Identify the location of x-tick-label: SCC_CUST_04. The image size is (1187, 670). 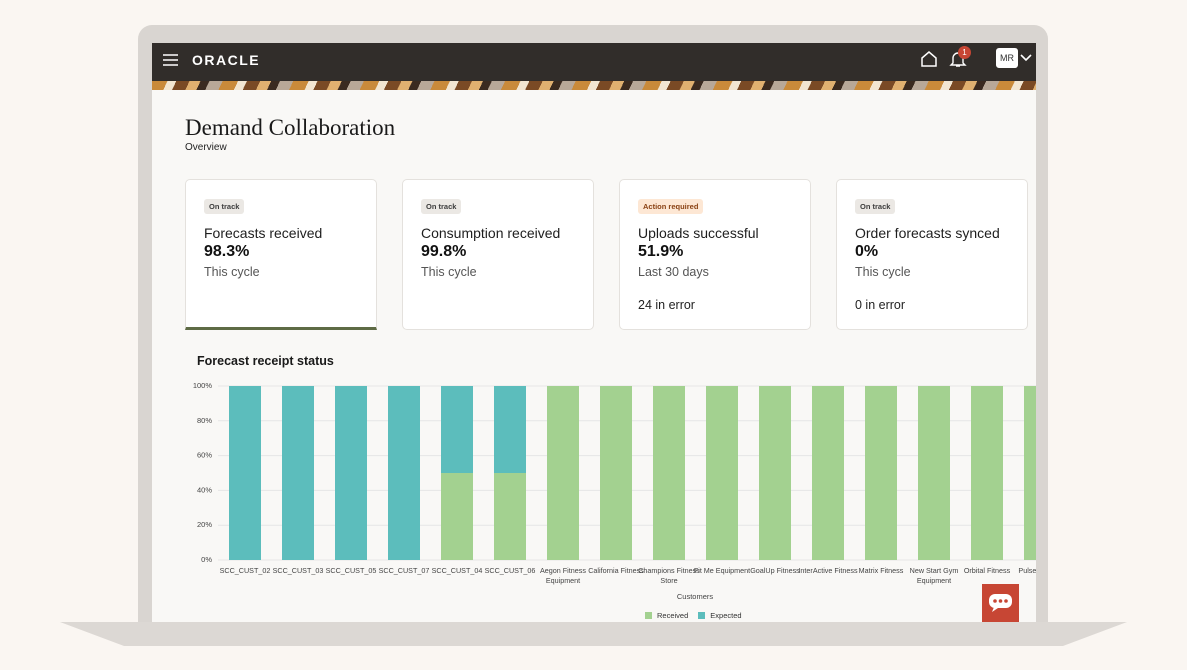
(457, 570).